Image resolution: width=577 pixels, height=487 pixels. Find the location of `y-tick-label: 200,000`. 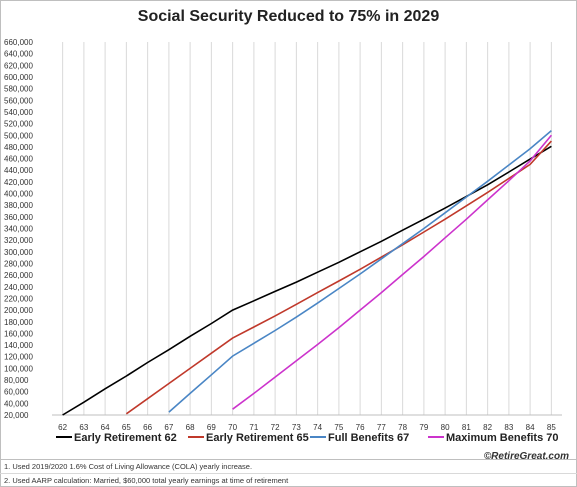

y-tick-label: 200,000 is located at coordinates (18, 310).